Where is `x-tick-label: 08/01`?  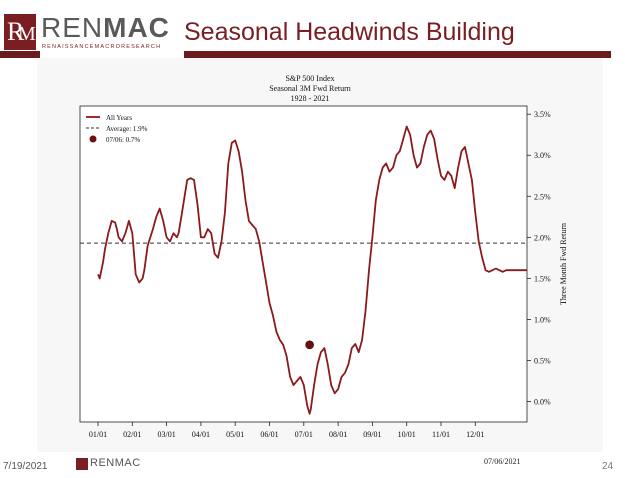
x-tick-label: 08/01 is located at coordinates (338, 434).